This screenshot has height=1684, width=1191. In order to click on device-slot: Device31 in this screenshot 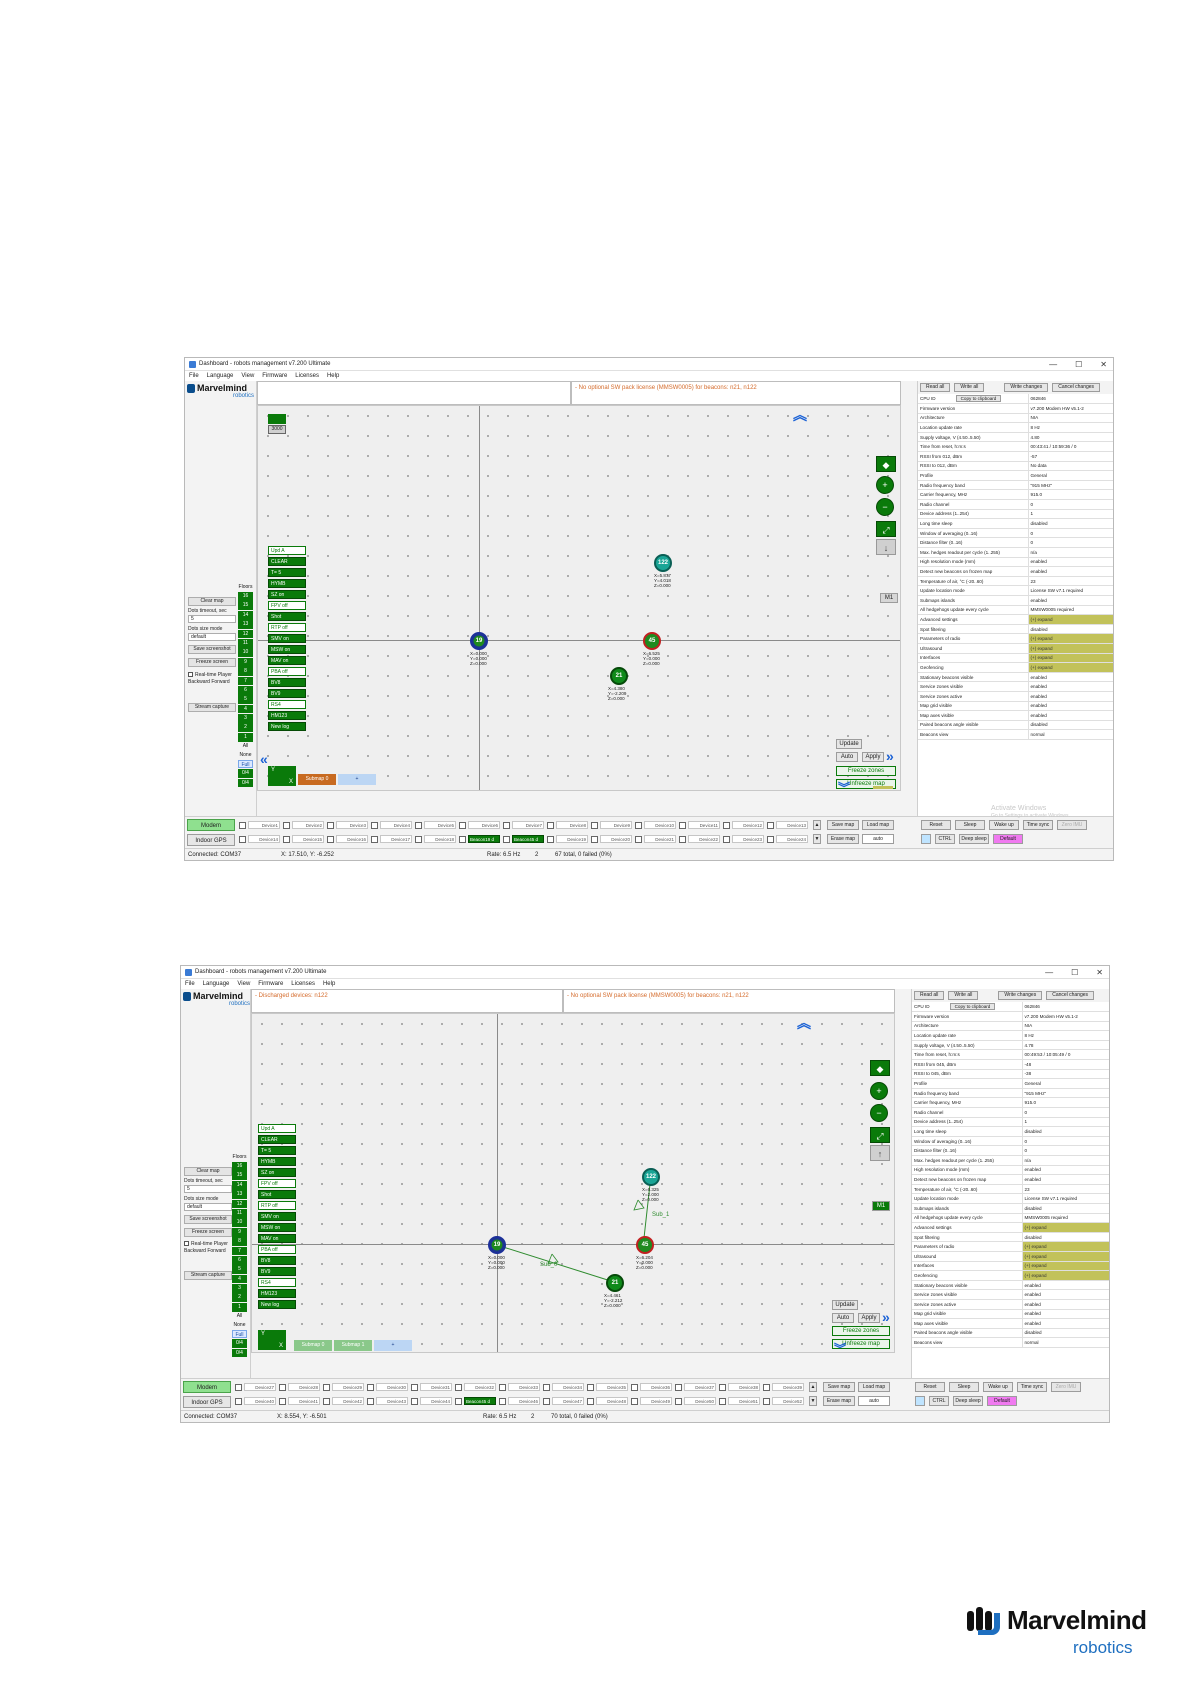, I will do `click(433, 1387)`.